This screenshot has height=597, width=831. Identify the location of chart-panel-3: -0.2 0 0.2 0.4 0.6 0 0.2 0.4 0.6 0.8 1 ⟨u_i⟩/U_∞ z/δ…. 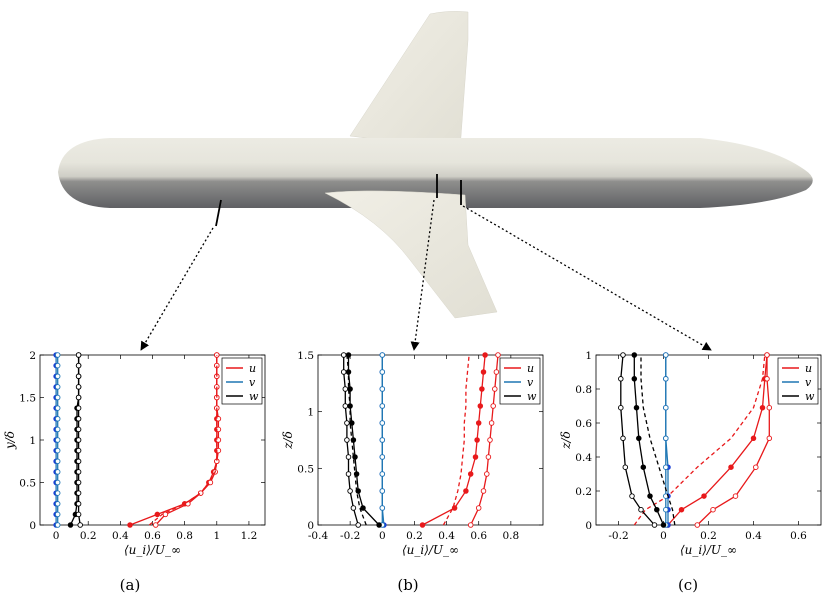
(690, 453).